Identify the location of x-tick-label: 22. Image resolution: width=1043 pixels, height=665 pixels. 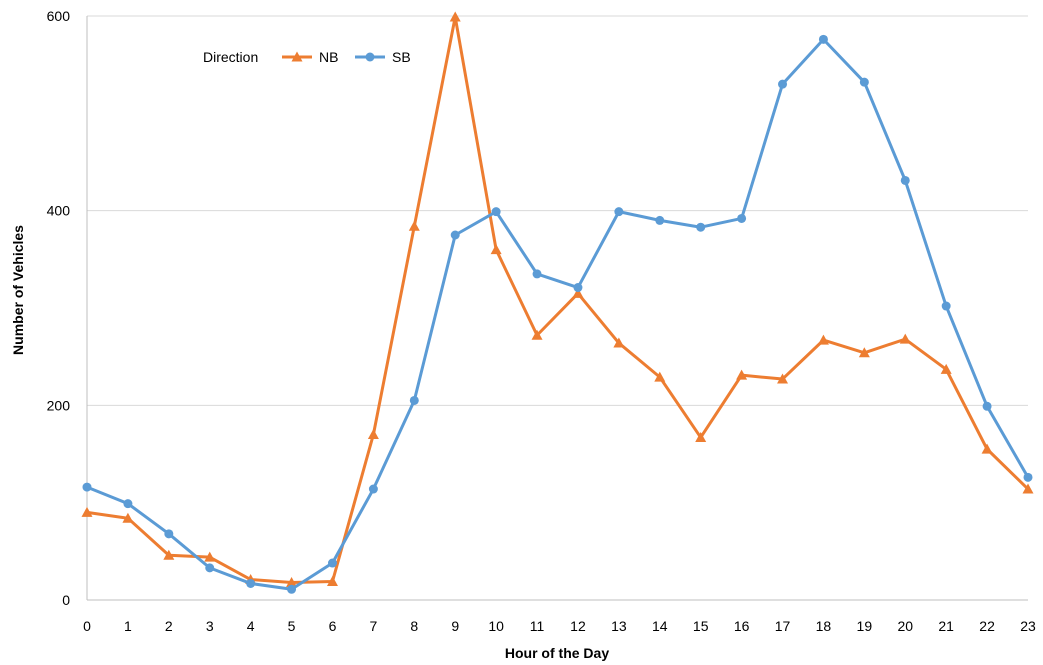
(987, 626).